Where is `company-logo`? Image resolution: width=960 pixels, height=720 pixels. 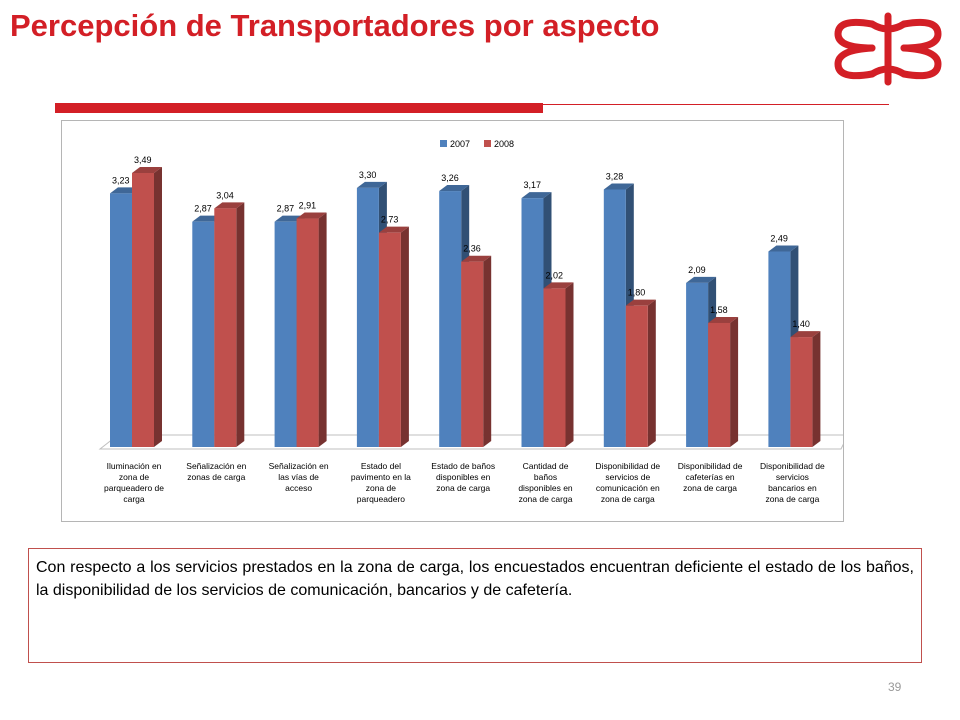
company-logo is located at coordinates (888, 49).